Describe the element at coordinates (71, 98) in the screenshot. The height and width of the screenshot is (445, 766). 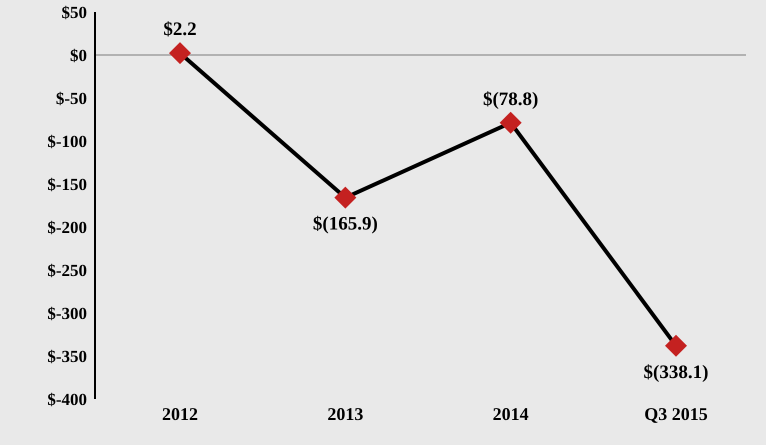
I see `y-tick-label: $-50` at that location.